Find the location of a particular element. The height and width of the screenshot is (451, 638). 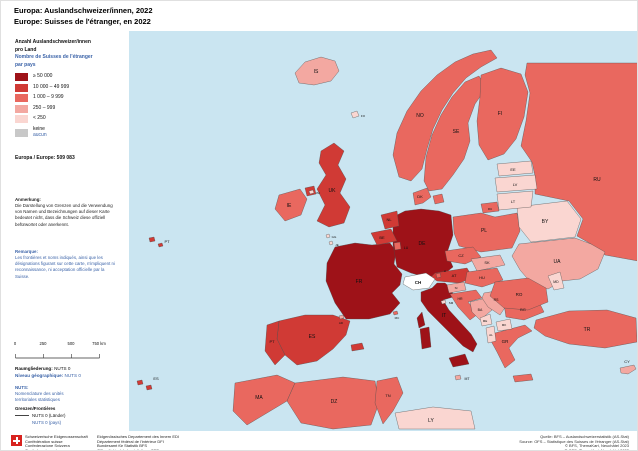

scalebar-tick-label: 500 is located at coordinates (71, 343).